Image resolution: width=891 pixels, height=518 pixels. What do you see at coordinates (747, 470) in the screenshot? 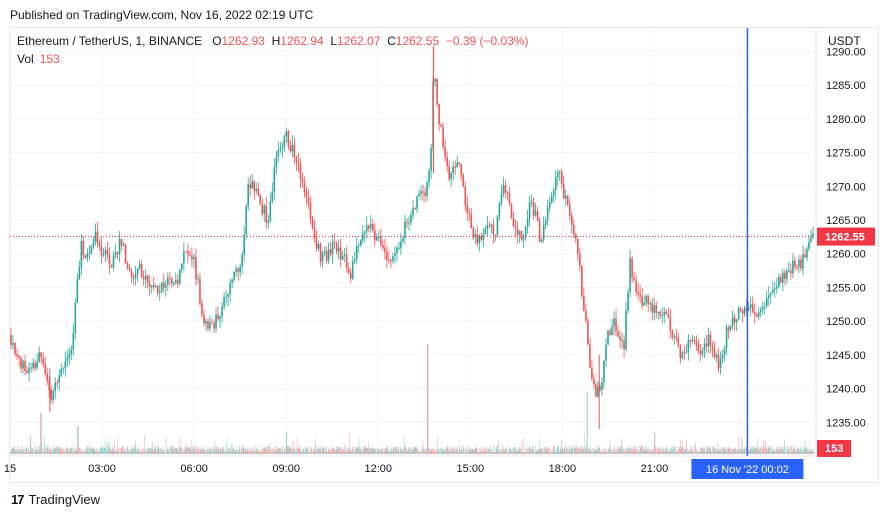
I see `crosshair-time-label: 16 Nov '22 00:02` at bounding box center [747, 470].